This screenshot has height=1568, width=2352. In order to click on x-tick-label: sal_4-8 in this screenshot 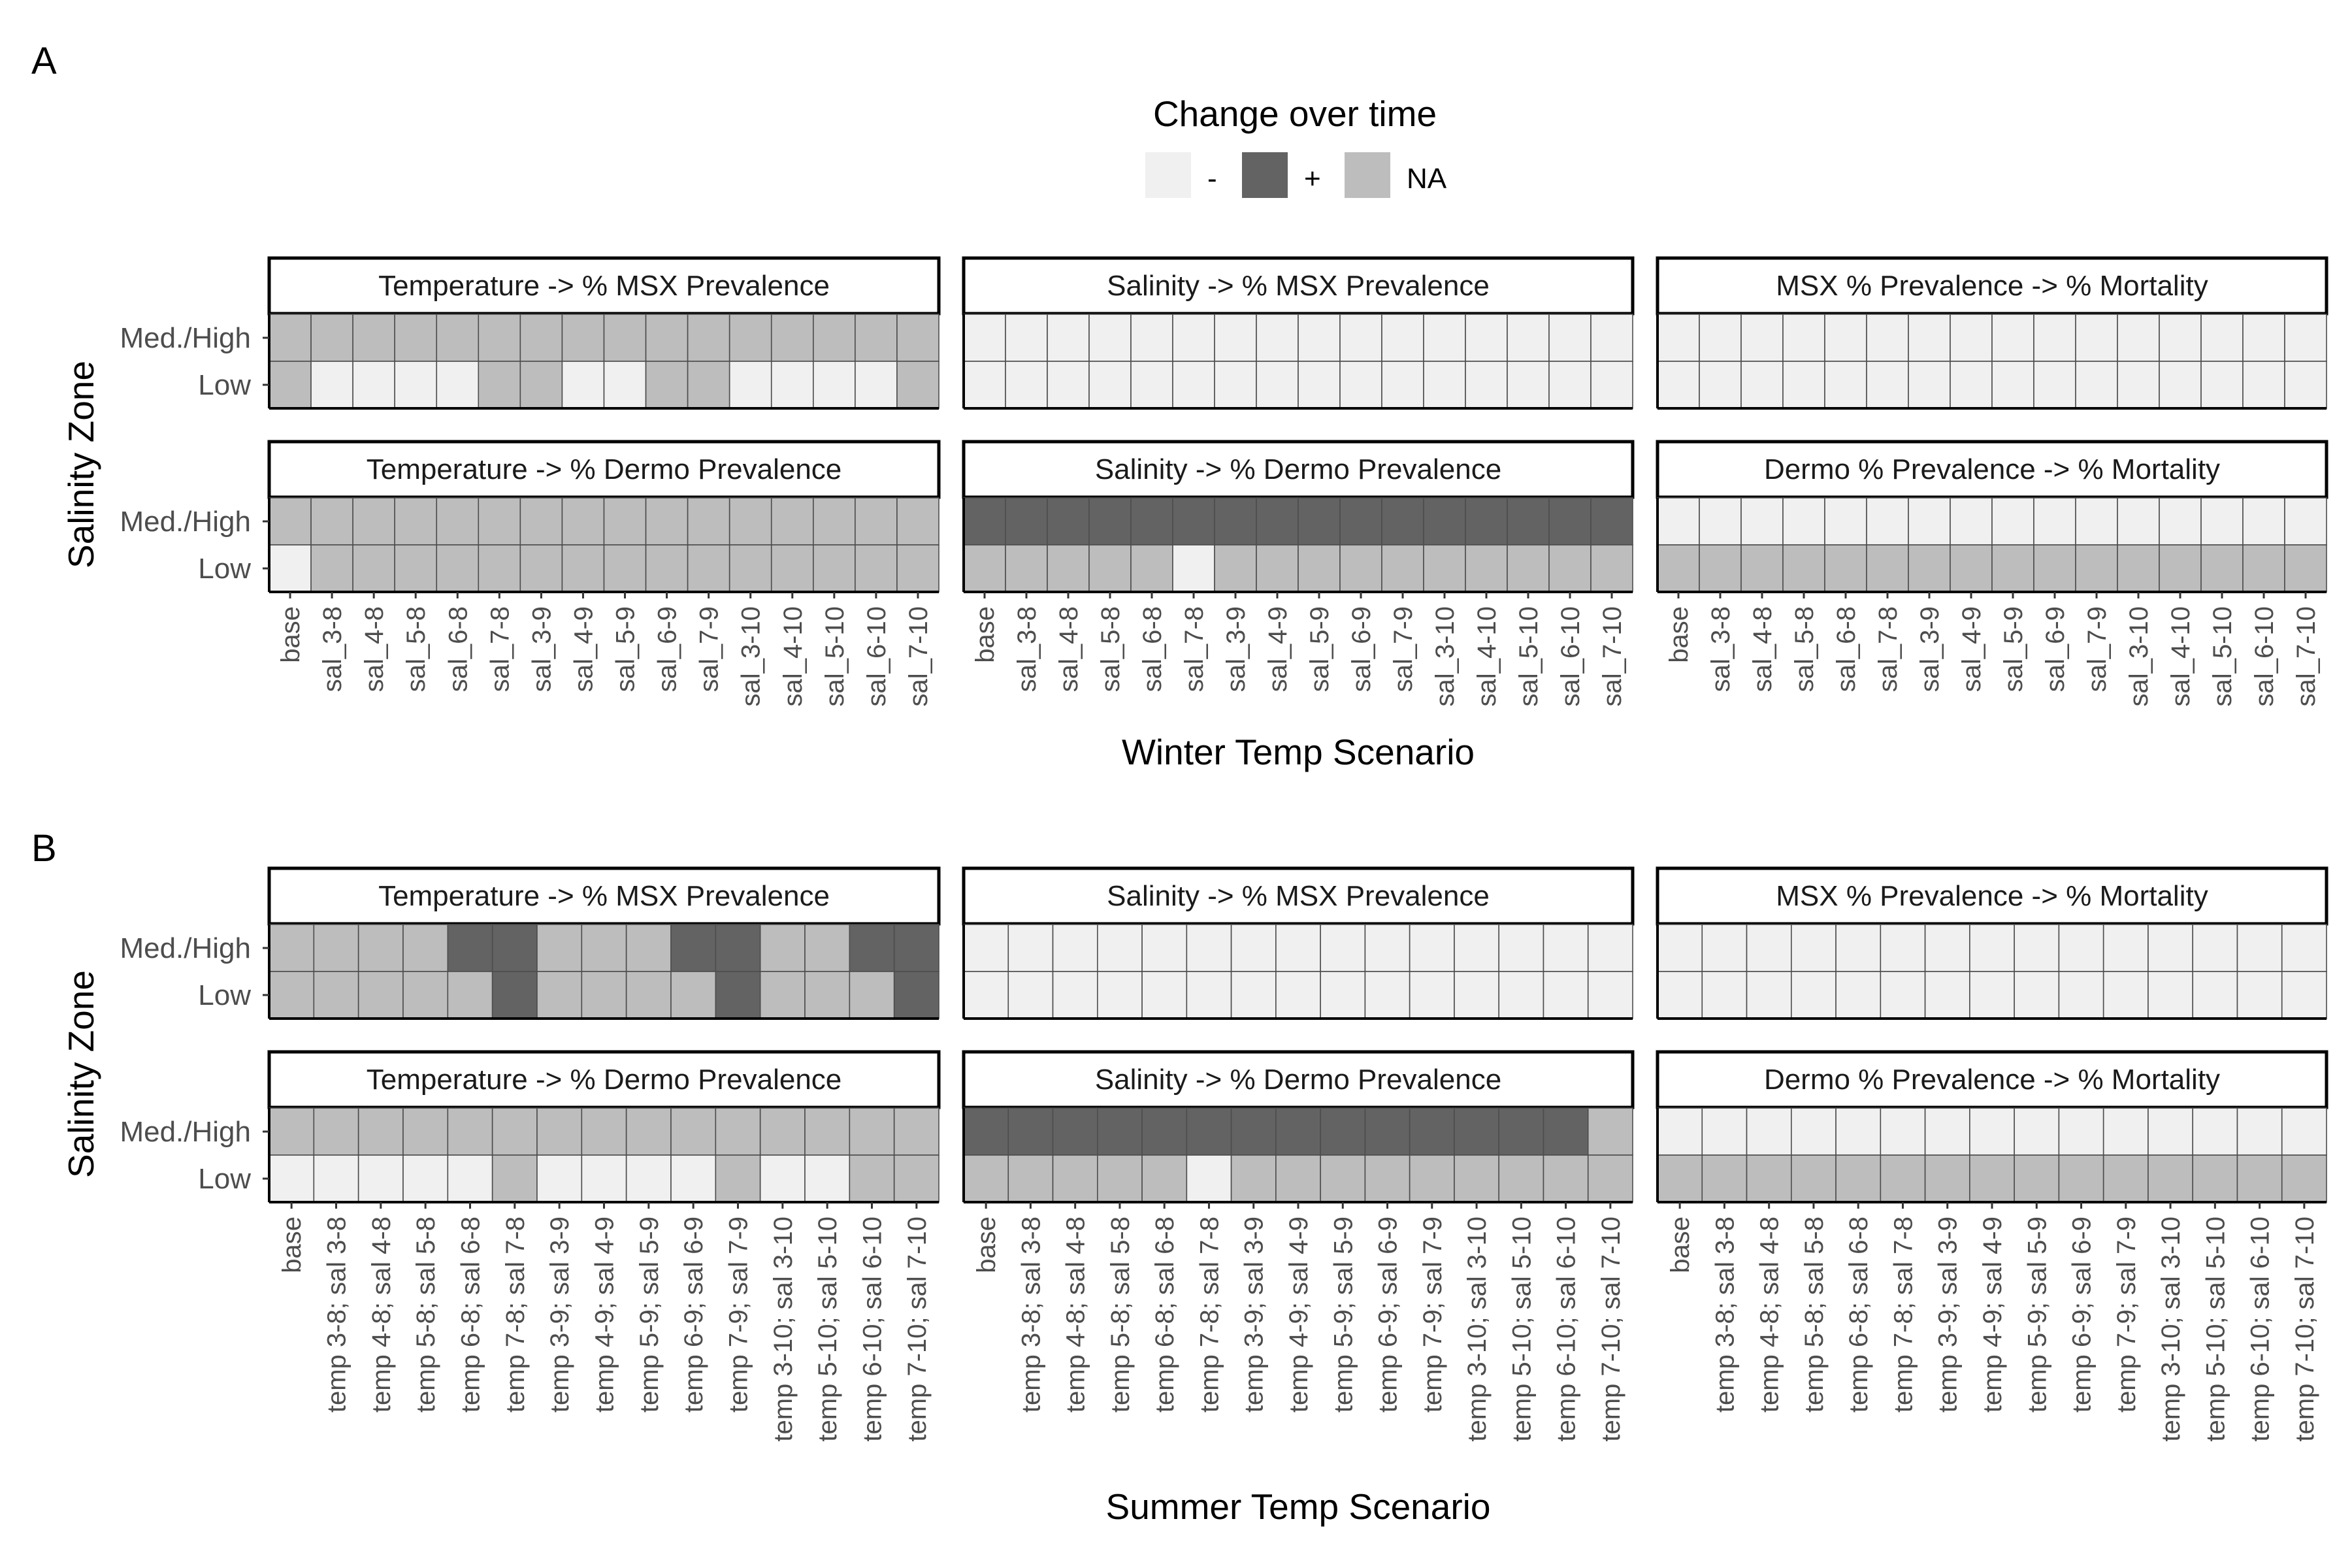, I will do `click(1762, 649)`.